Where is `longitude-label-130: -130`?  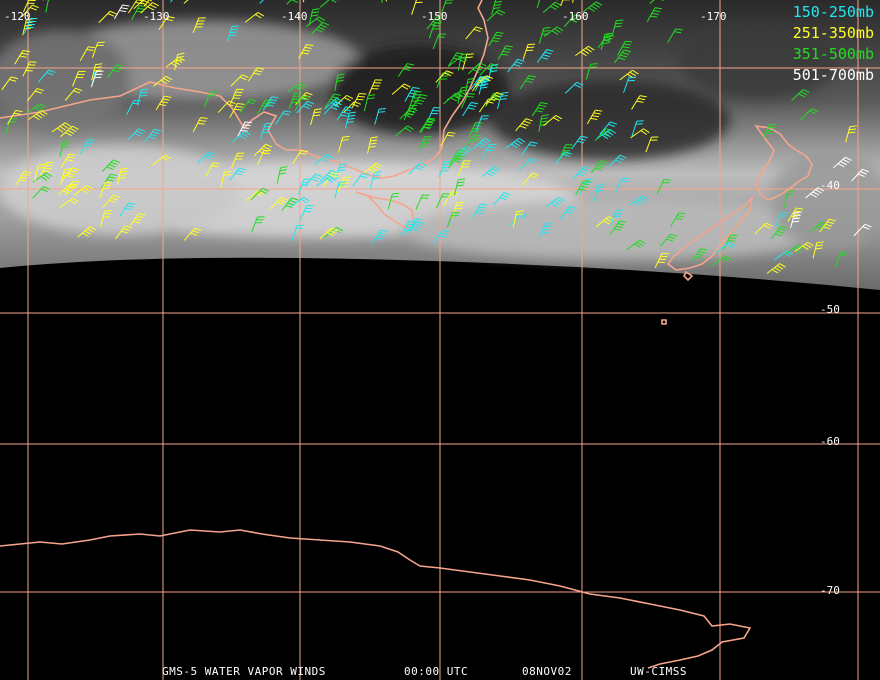 longitude-label-130: -130 is located at coordinates (156, 16).